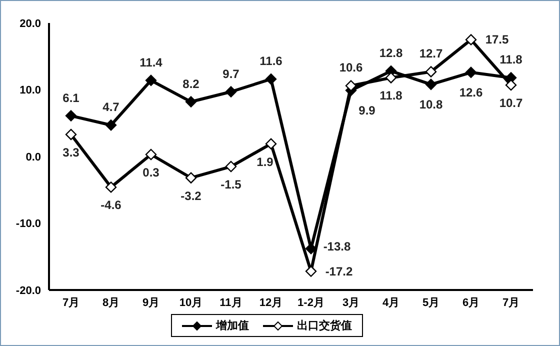 The height and width of the screenshot is (346, 560). What do you see at coordinates (324, 325) in the screenshot?
I see `legend-label: 出口交货值` at bounding box center [324, 325].